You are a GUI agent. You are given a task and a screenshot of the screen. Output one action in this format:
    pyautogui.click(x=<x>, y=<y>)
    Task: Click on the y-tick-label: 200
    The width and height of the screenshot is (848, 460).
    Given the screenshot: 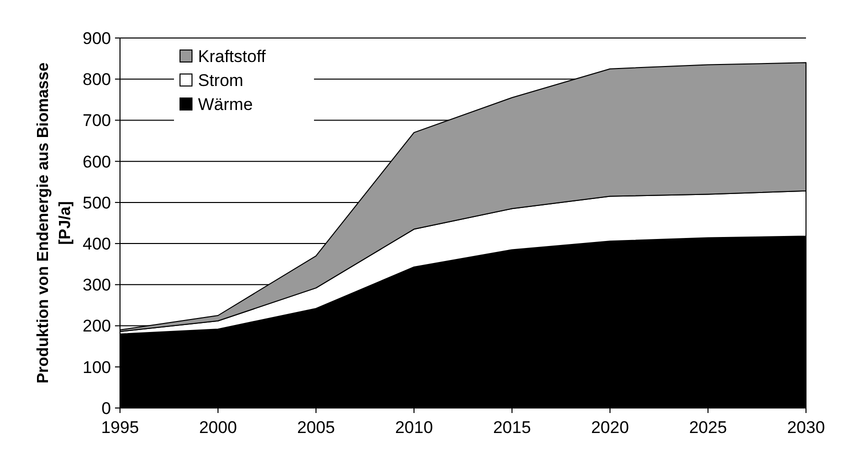 What is the action you would take?
    pyautogui.click(x=96, y=326)
    